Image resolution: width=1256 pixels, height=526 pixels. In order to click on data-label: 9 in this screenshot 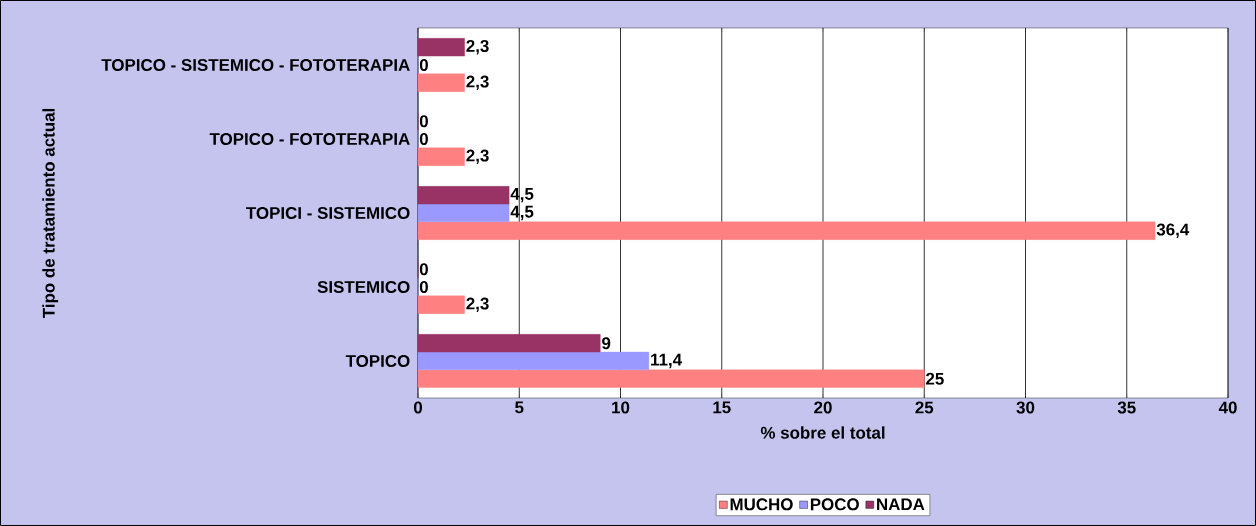, I will do `click(606, 343)`.